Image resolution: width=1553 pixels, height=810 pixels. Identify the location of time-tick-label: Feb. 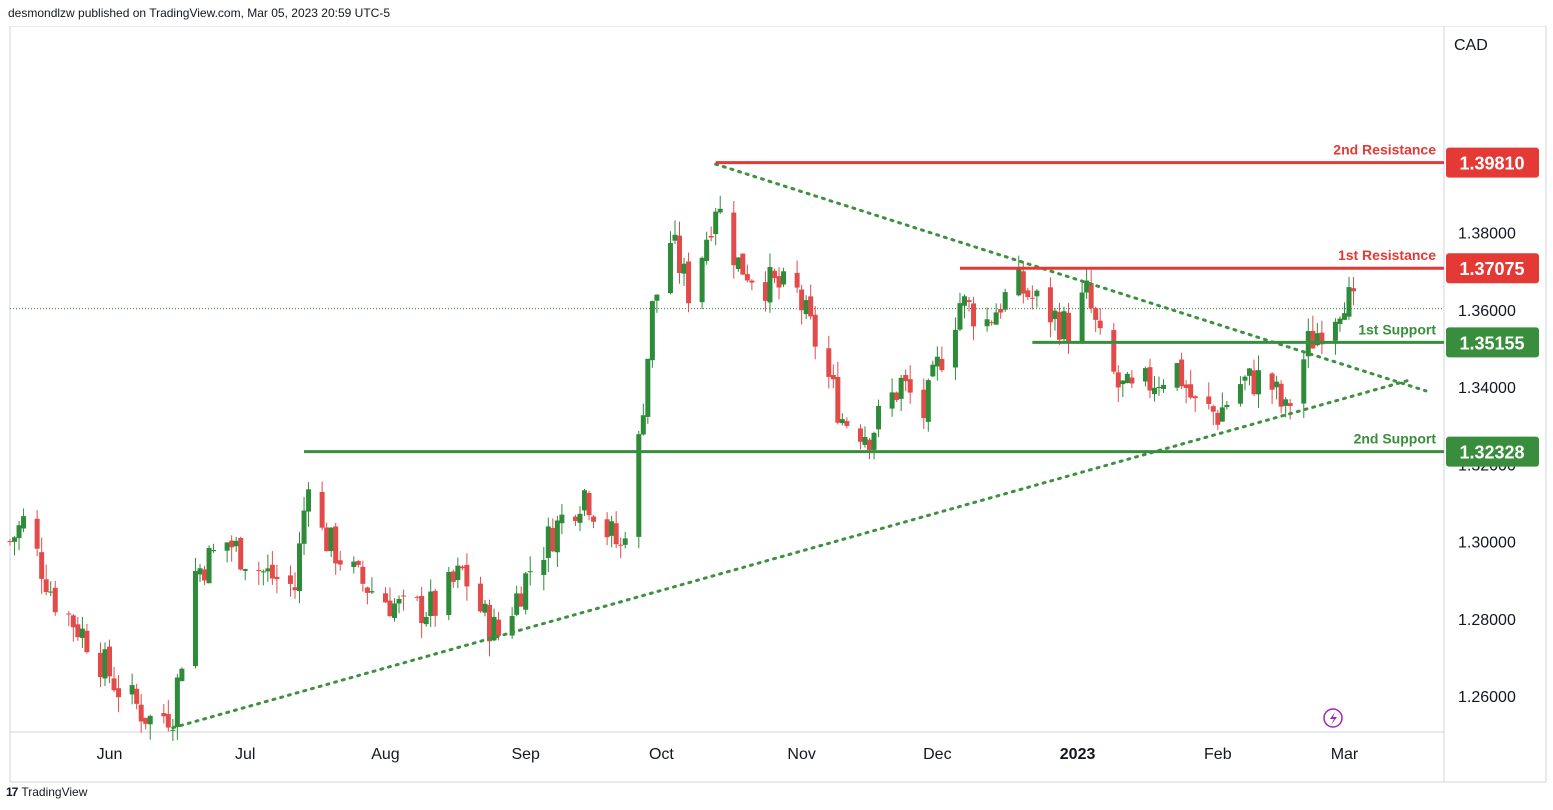
(1218, 754).